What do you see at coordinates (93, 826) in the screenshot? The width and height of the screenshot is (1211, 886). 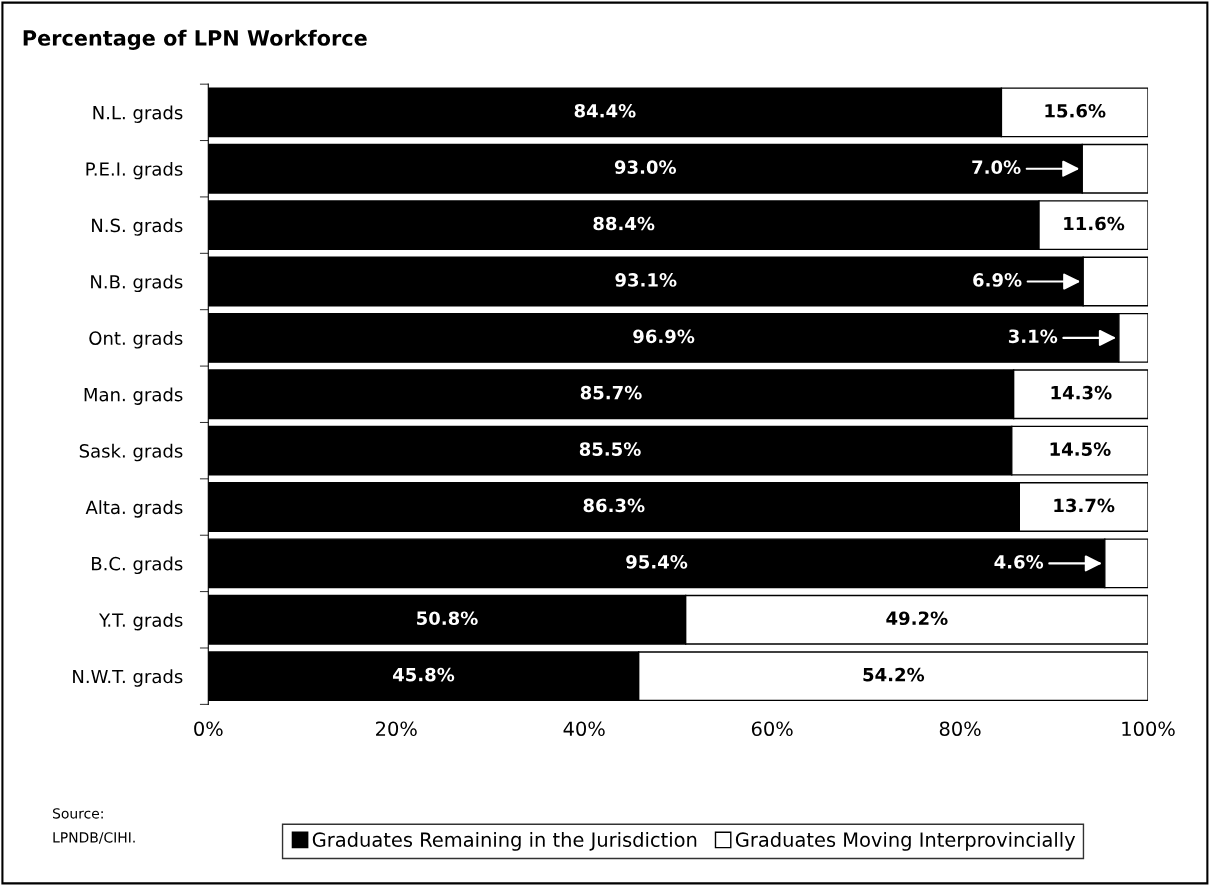 I see `source-note: Source: LPNDB/CIHI.` at bounding box center [93, 826].